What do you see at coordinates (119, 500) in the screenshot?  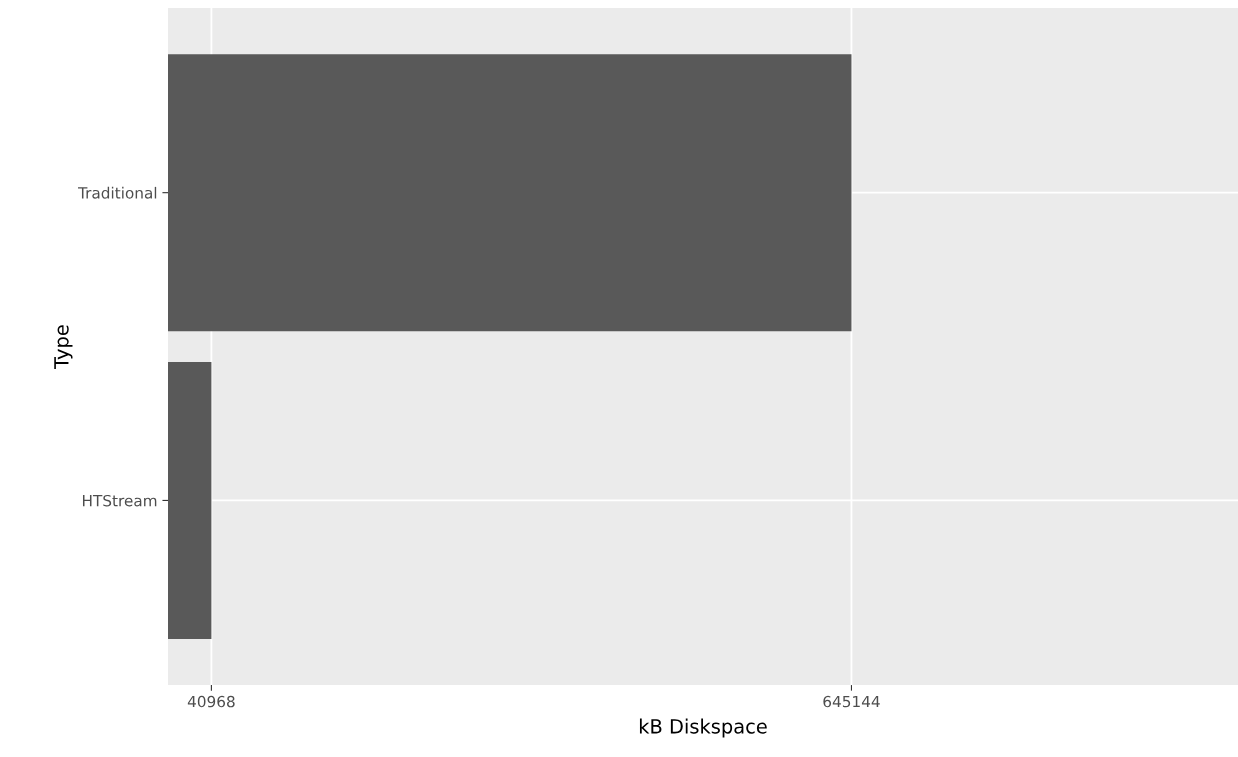 I see `y-tick-label: HTStream` at bounding box center [119, 500].